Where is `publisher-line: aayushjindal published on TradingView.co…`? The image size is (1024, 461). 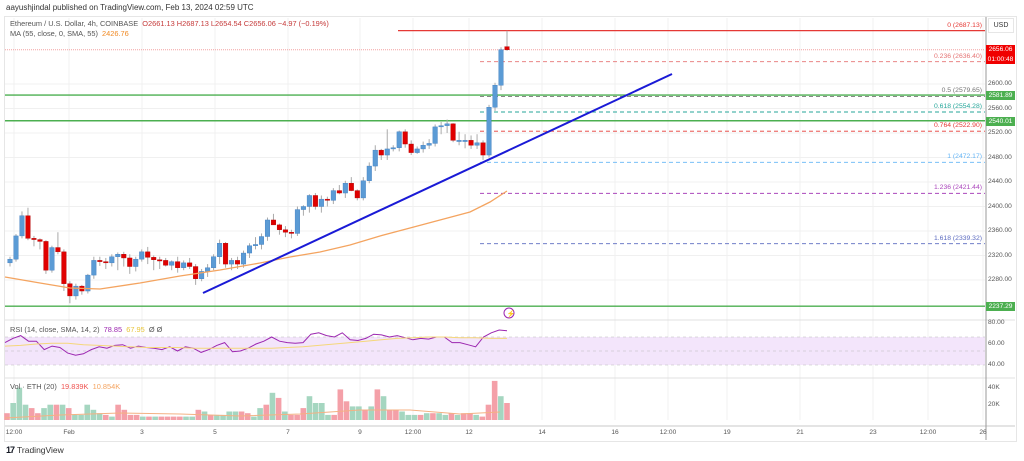
publisher-line: aayushjindal published on TradingView.co… is located at coordinates (130, 7).